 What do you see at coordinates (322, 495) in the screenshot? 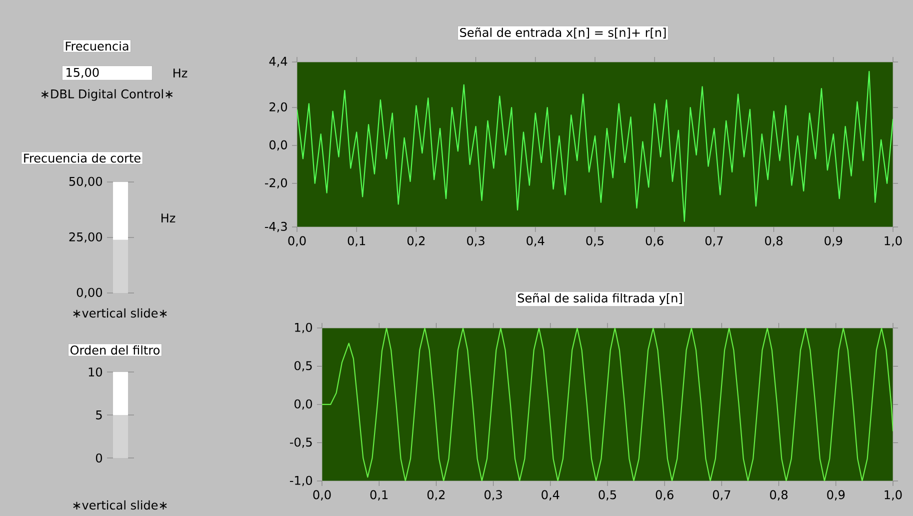
I see `x-tick-label: 0,0` at bounding box center [322, 495].